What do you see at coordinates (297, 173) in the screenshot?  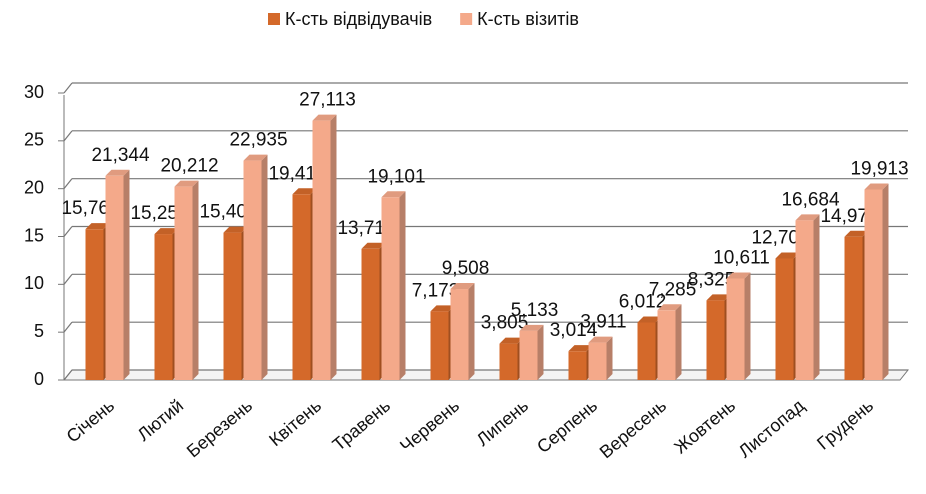 I see `data-label: 19,414` at bounding box center [297, 173].